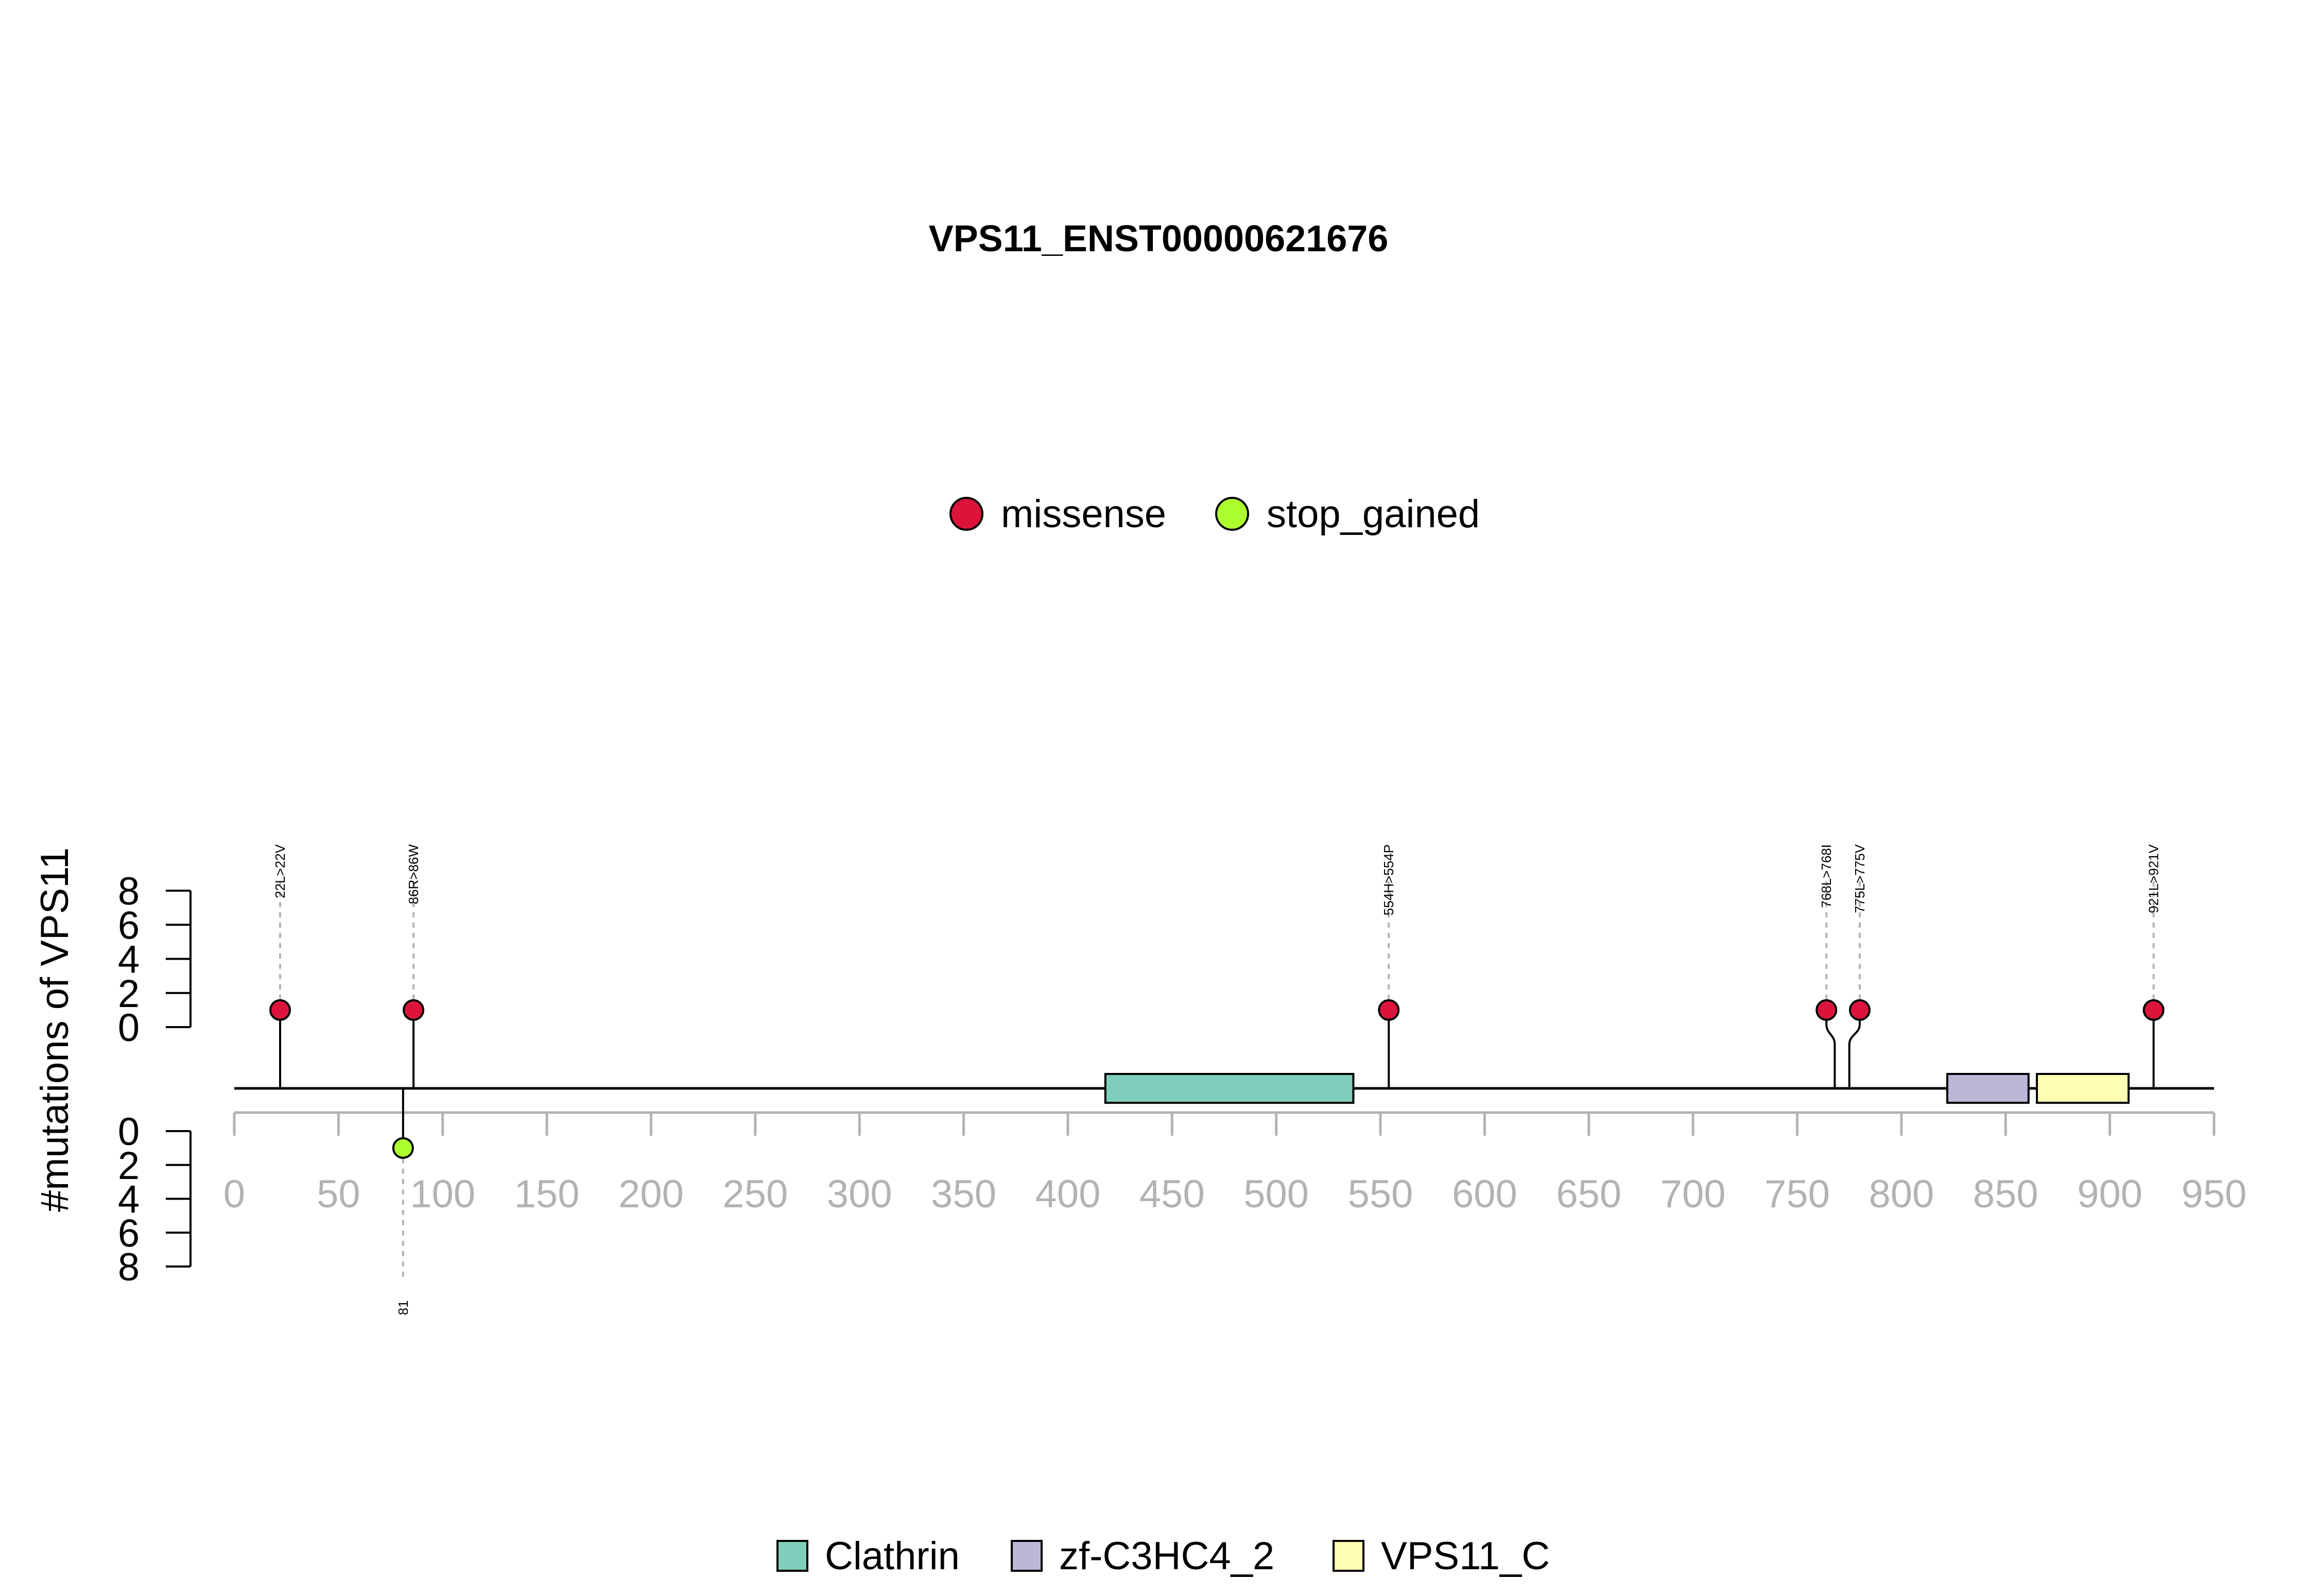 The width and height of the screenshot is (2317, 1596). I want to click on x-tick-label: 600, so click(1484, 1194).